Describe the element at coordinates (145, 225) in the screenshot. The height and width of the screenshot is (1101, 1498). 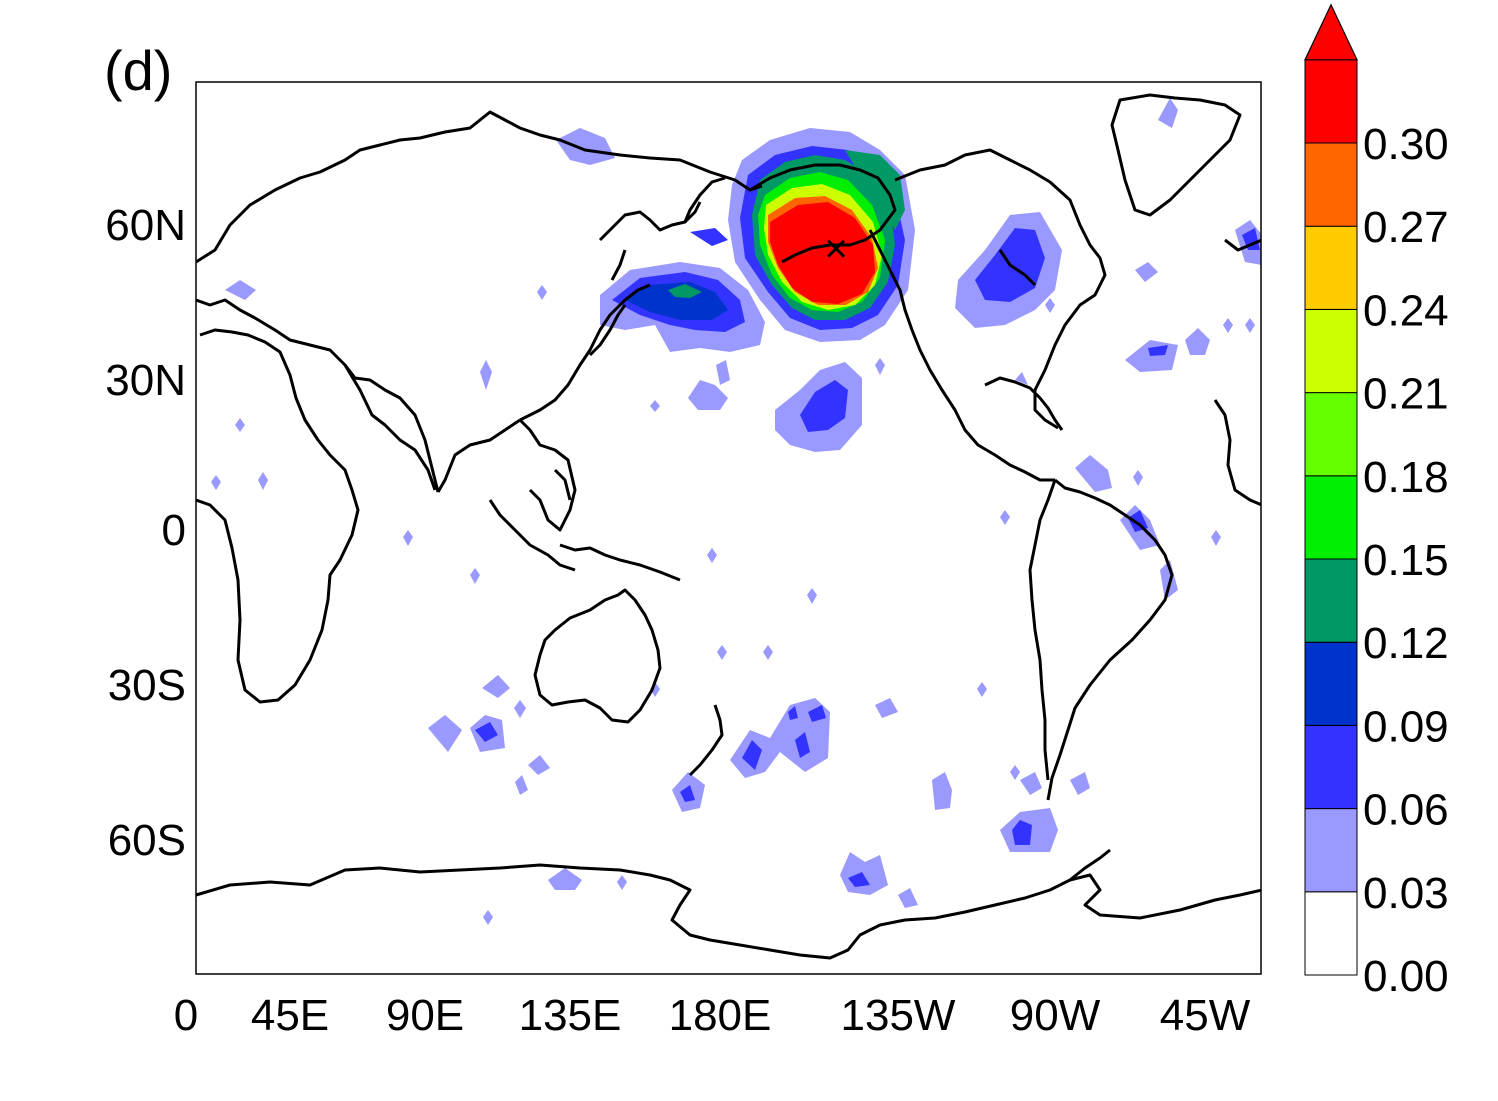
I see `y-tick-label: 60N` at that location.